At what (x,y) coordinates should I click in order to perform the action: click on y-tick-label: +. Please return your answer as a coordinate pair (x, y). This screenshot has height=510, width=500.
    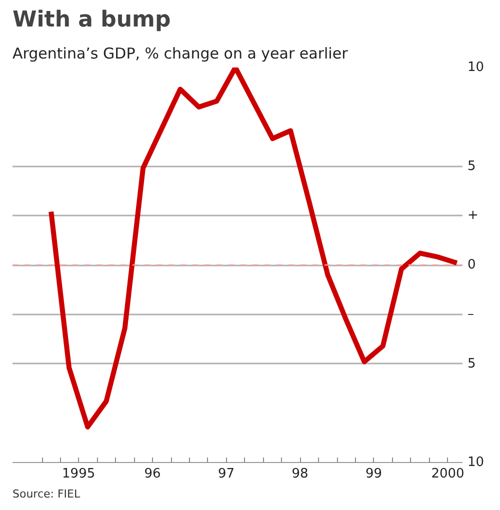
    Looking at the image, I should click on (473, 216).